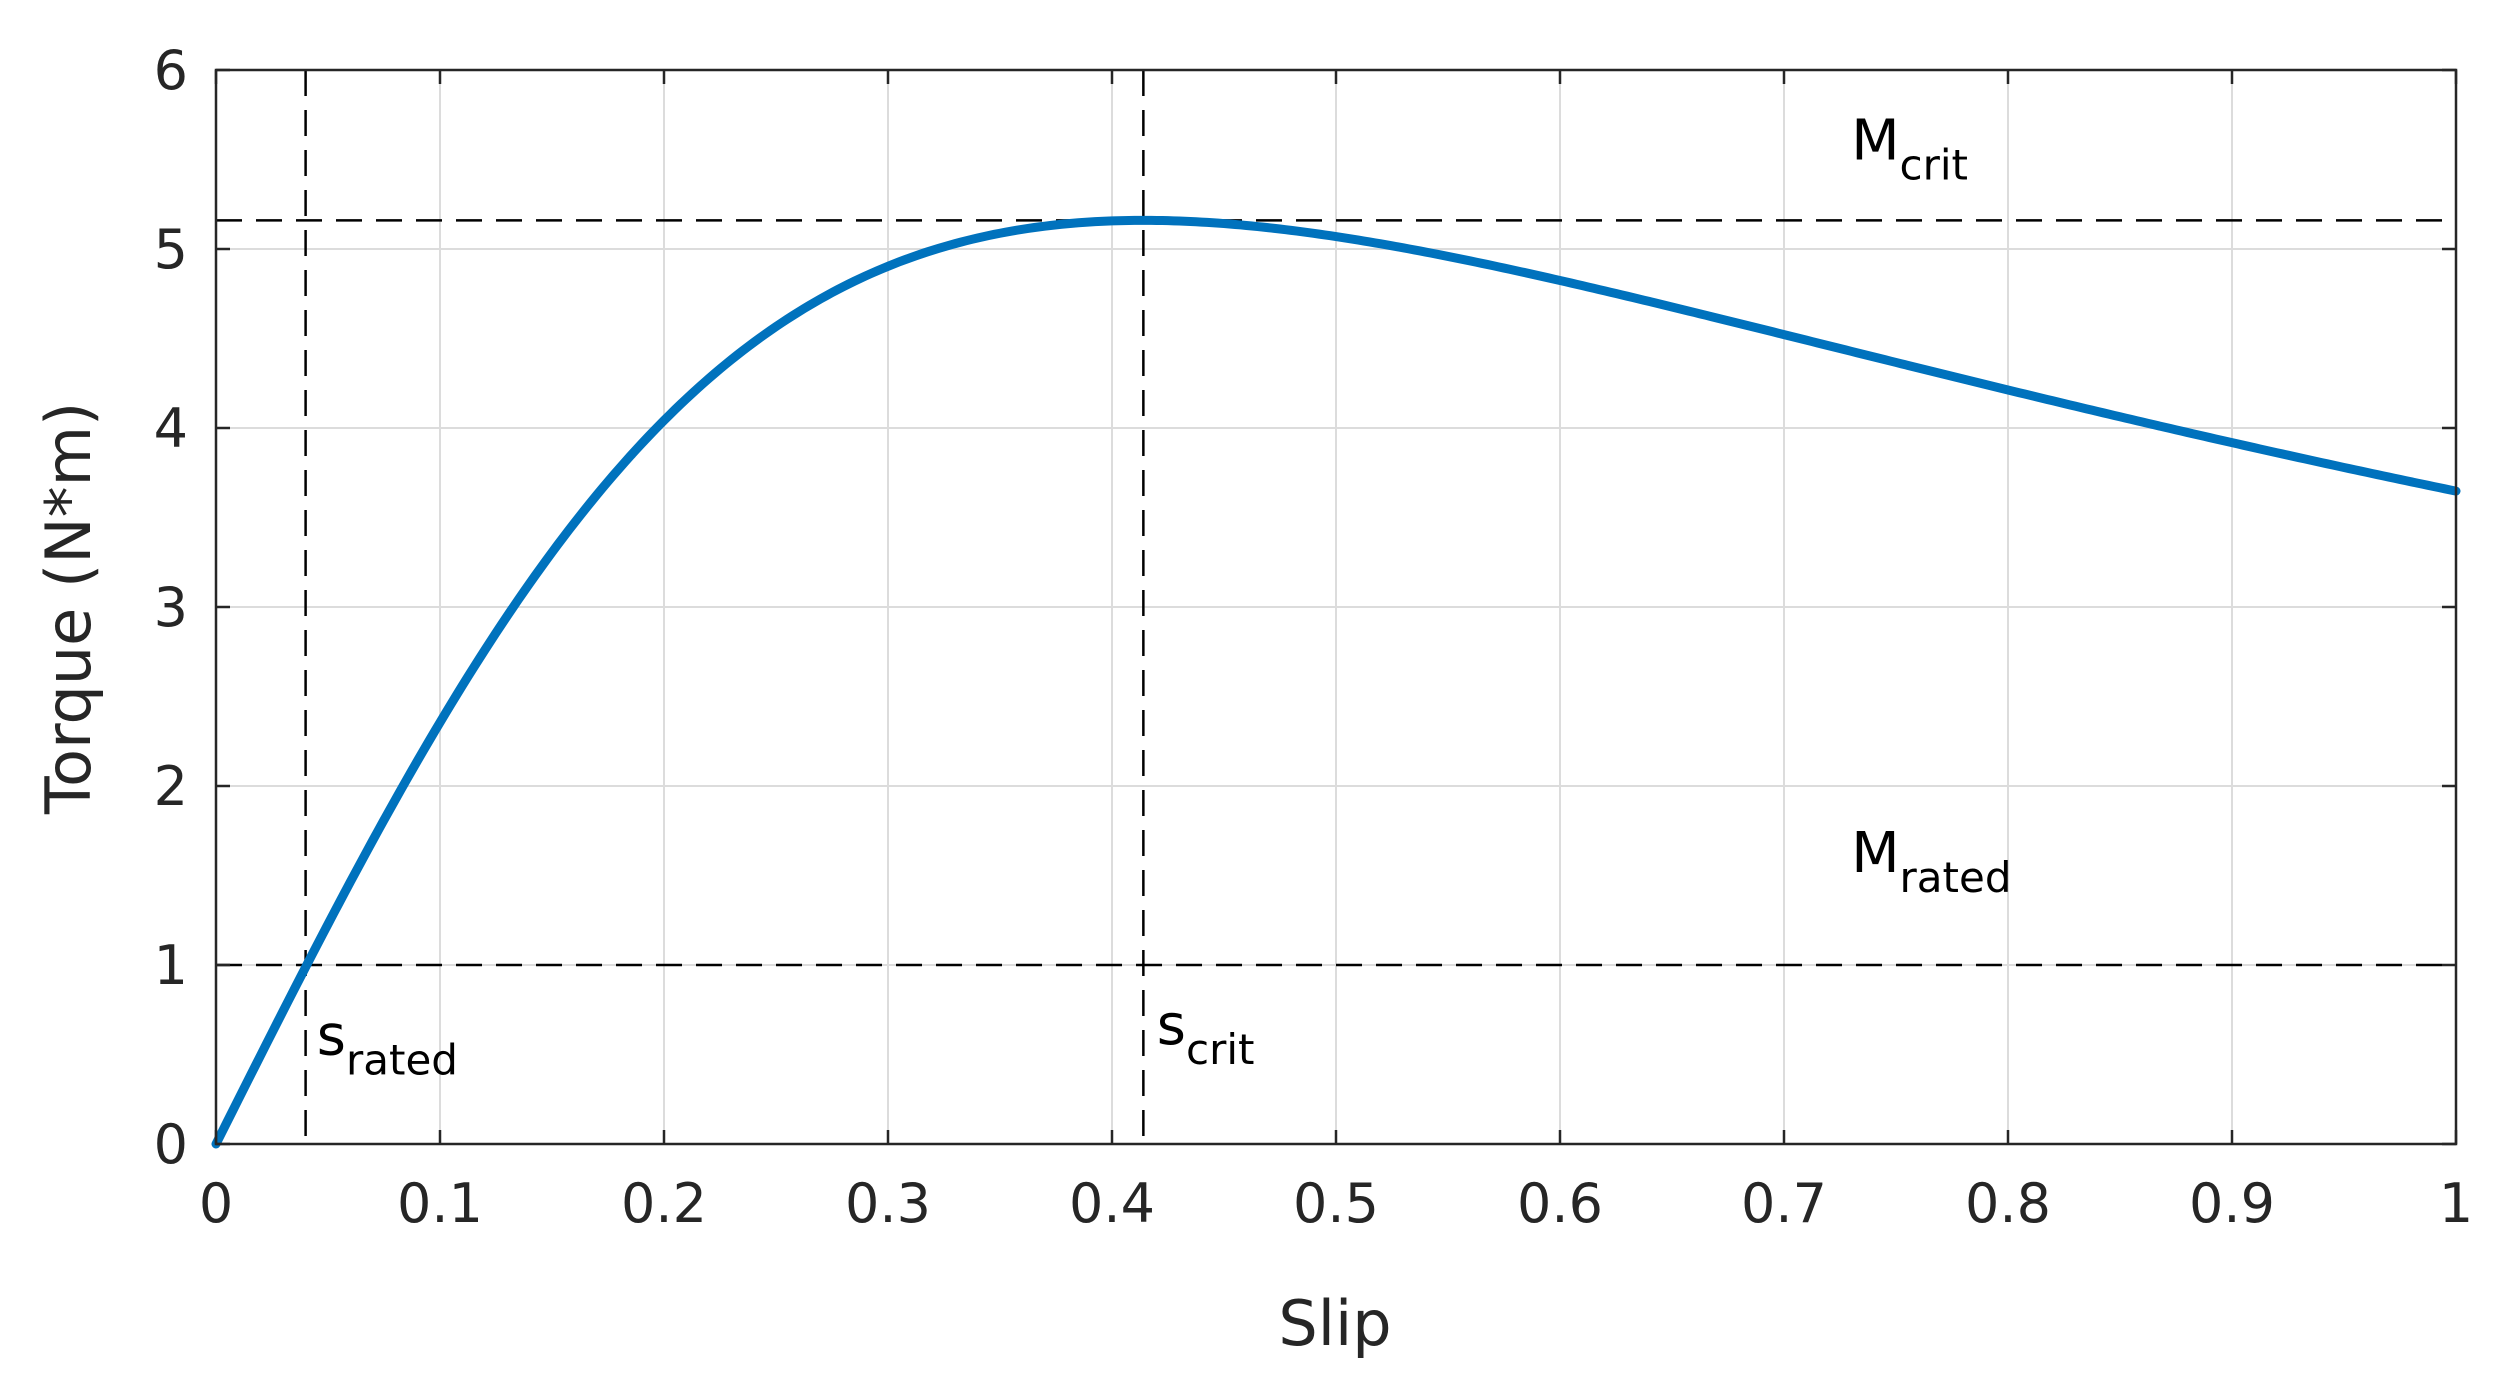 This screenshot has height=1376, width=2503. I want to click on x-tick-label: 0.9, so click(2232, 1203).